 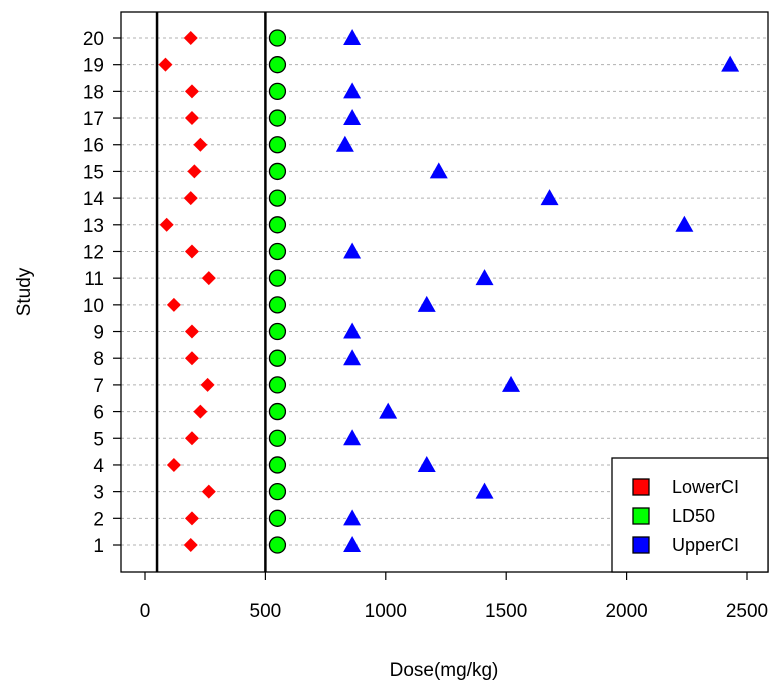 What do you see at coordinates (98, 333) in the screenshot?
I see `y-tick-label: 9` at bounding box center [98, 333].